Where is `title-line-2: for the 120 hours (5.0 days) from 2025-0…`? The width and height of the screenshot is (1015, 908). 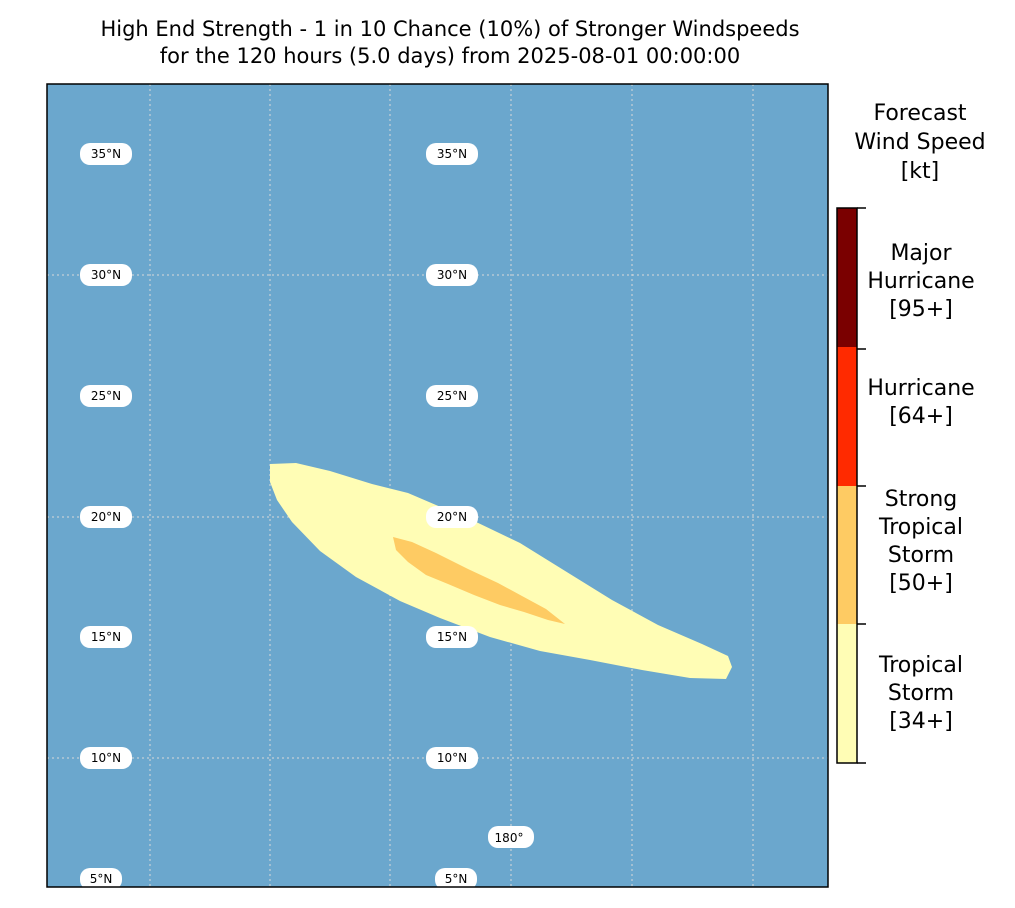 title-line-2: for the 120 hours (5.0 days) from 2025-0… is located at coordinates (450, 56).